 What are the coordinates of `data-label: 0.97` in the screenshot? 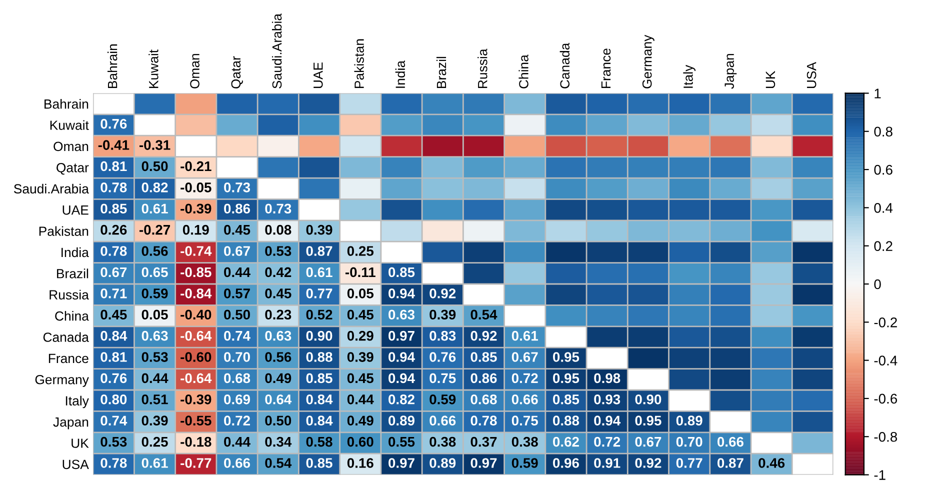 It's located at (401, 463).